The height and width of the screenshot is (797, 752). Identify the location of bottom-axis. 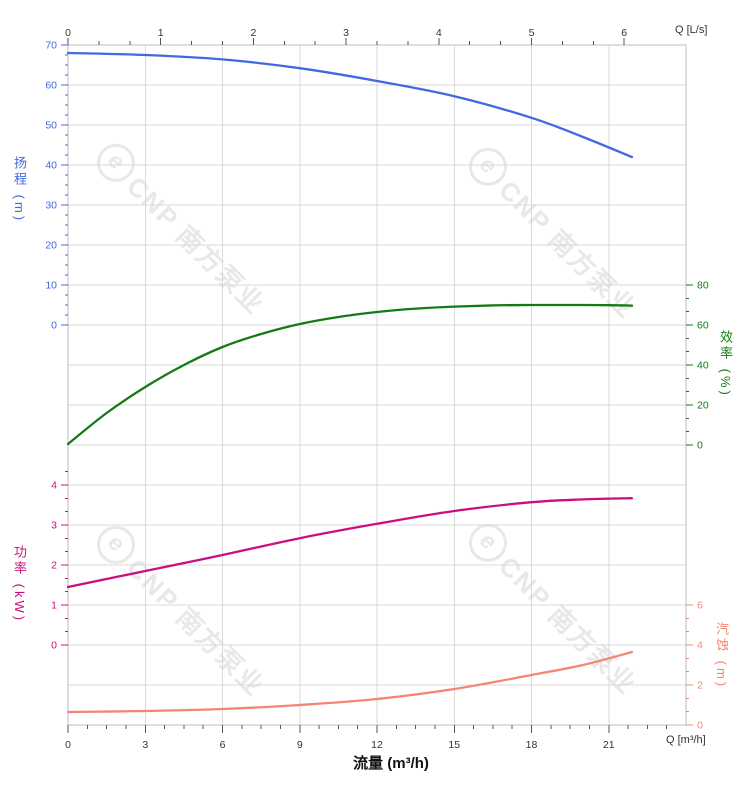
(367, 729).